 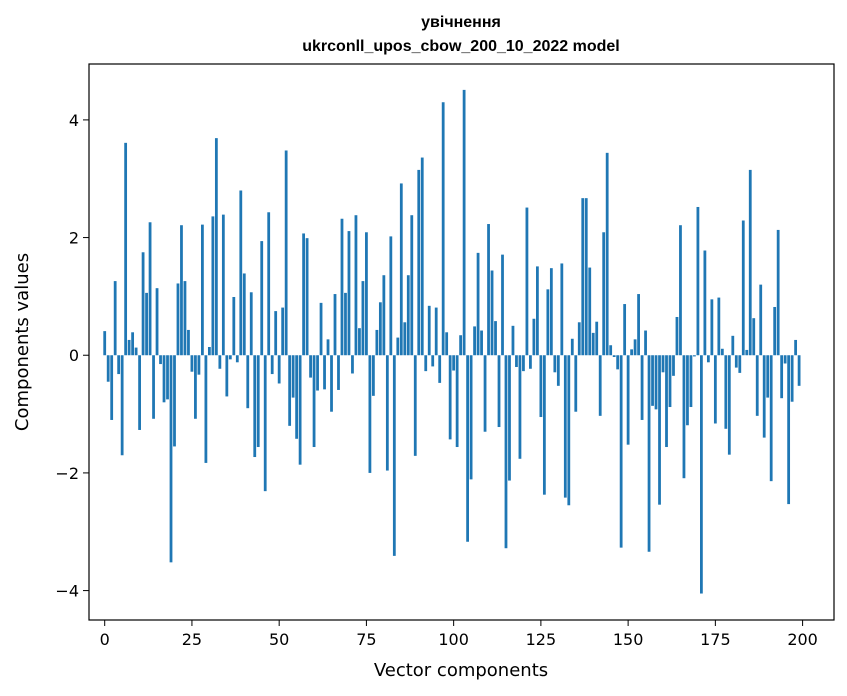 What do you see at coordinates (366, 639) in the screenshot?
I see `x-tick-label: 75` at bounding box center [366, 639].